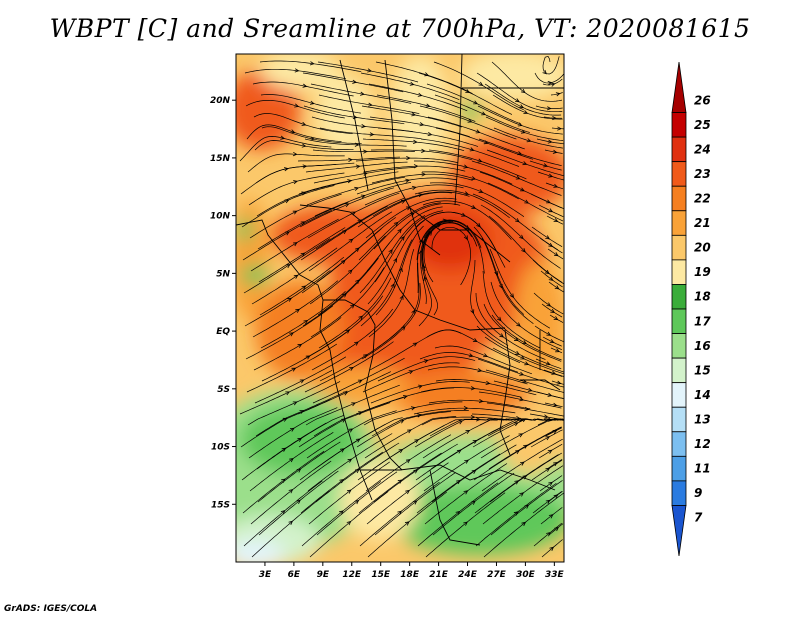 The height and width of the screenshot is (618, 800). I want to click on lat-tick-label: 15S, so click(220, 505).